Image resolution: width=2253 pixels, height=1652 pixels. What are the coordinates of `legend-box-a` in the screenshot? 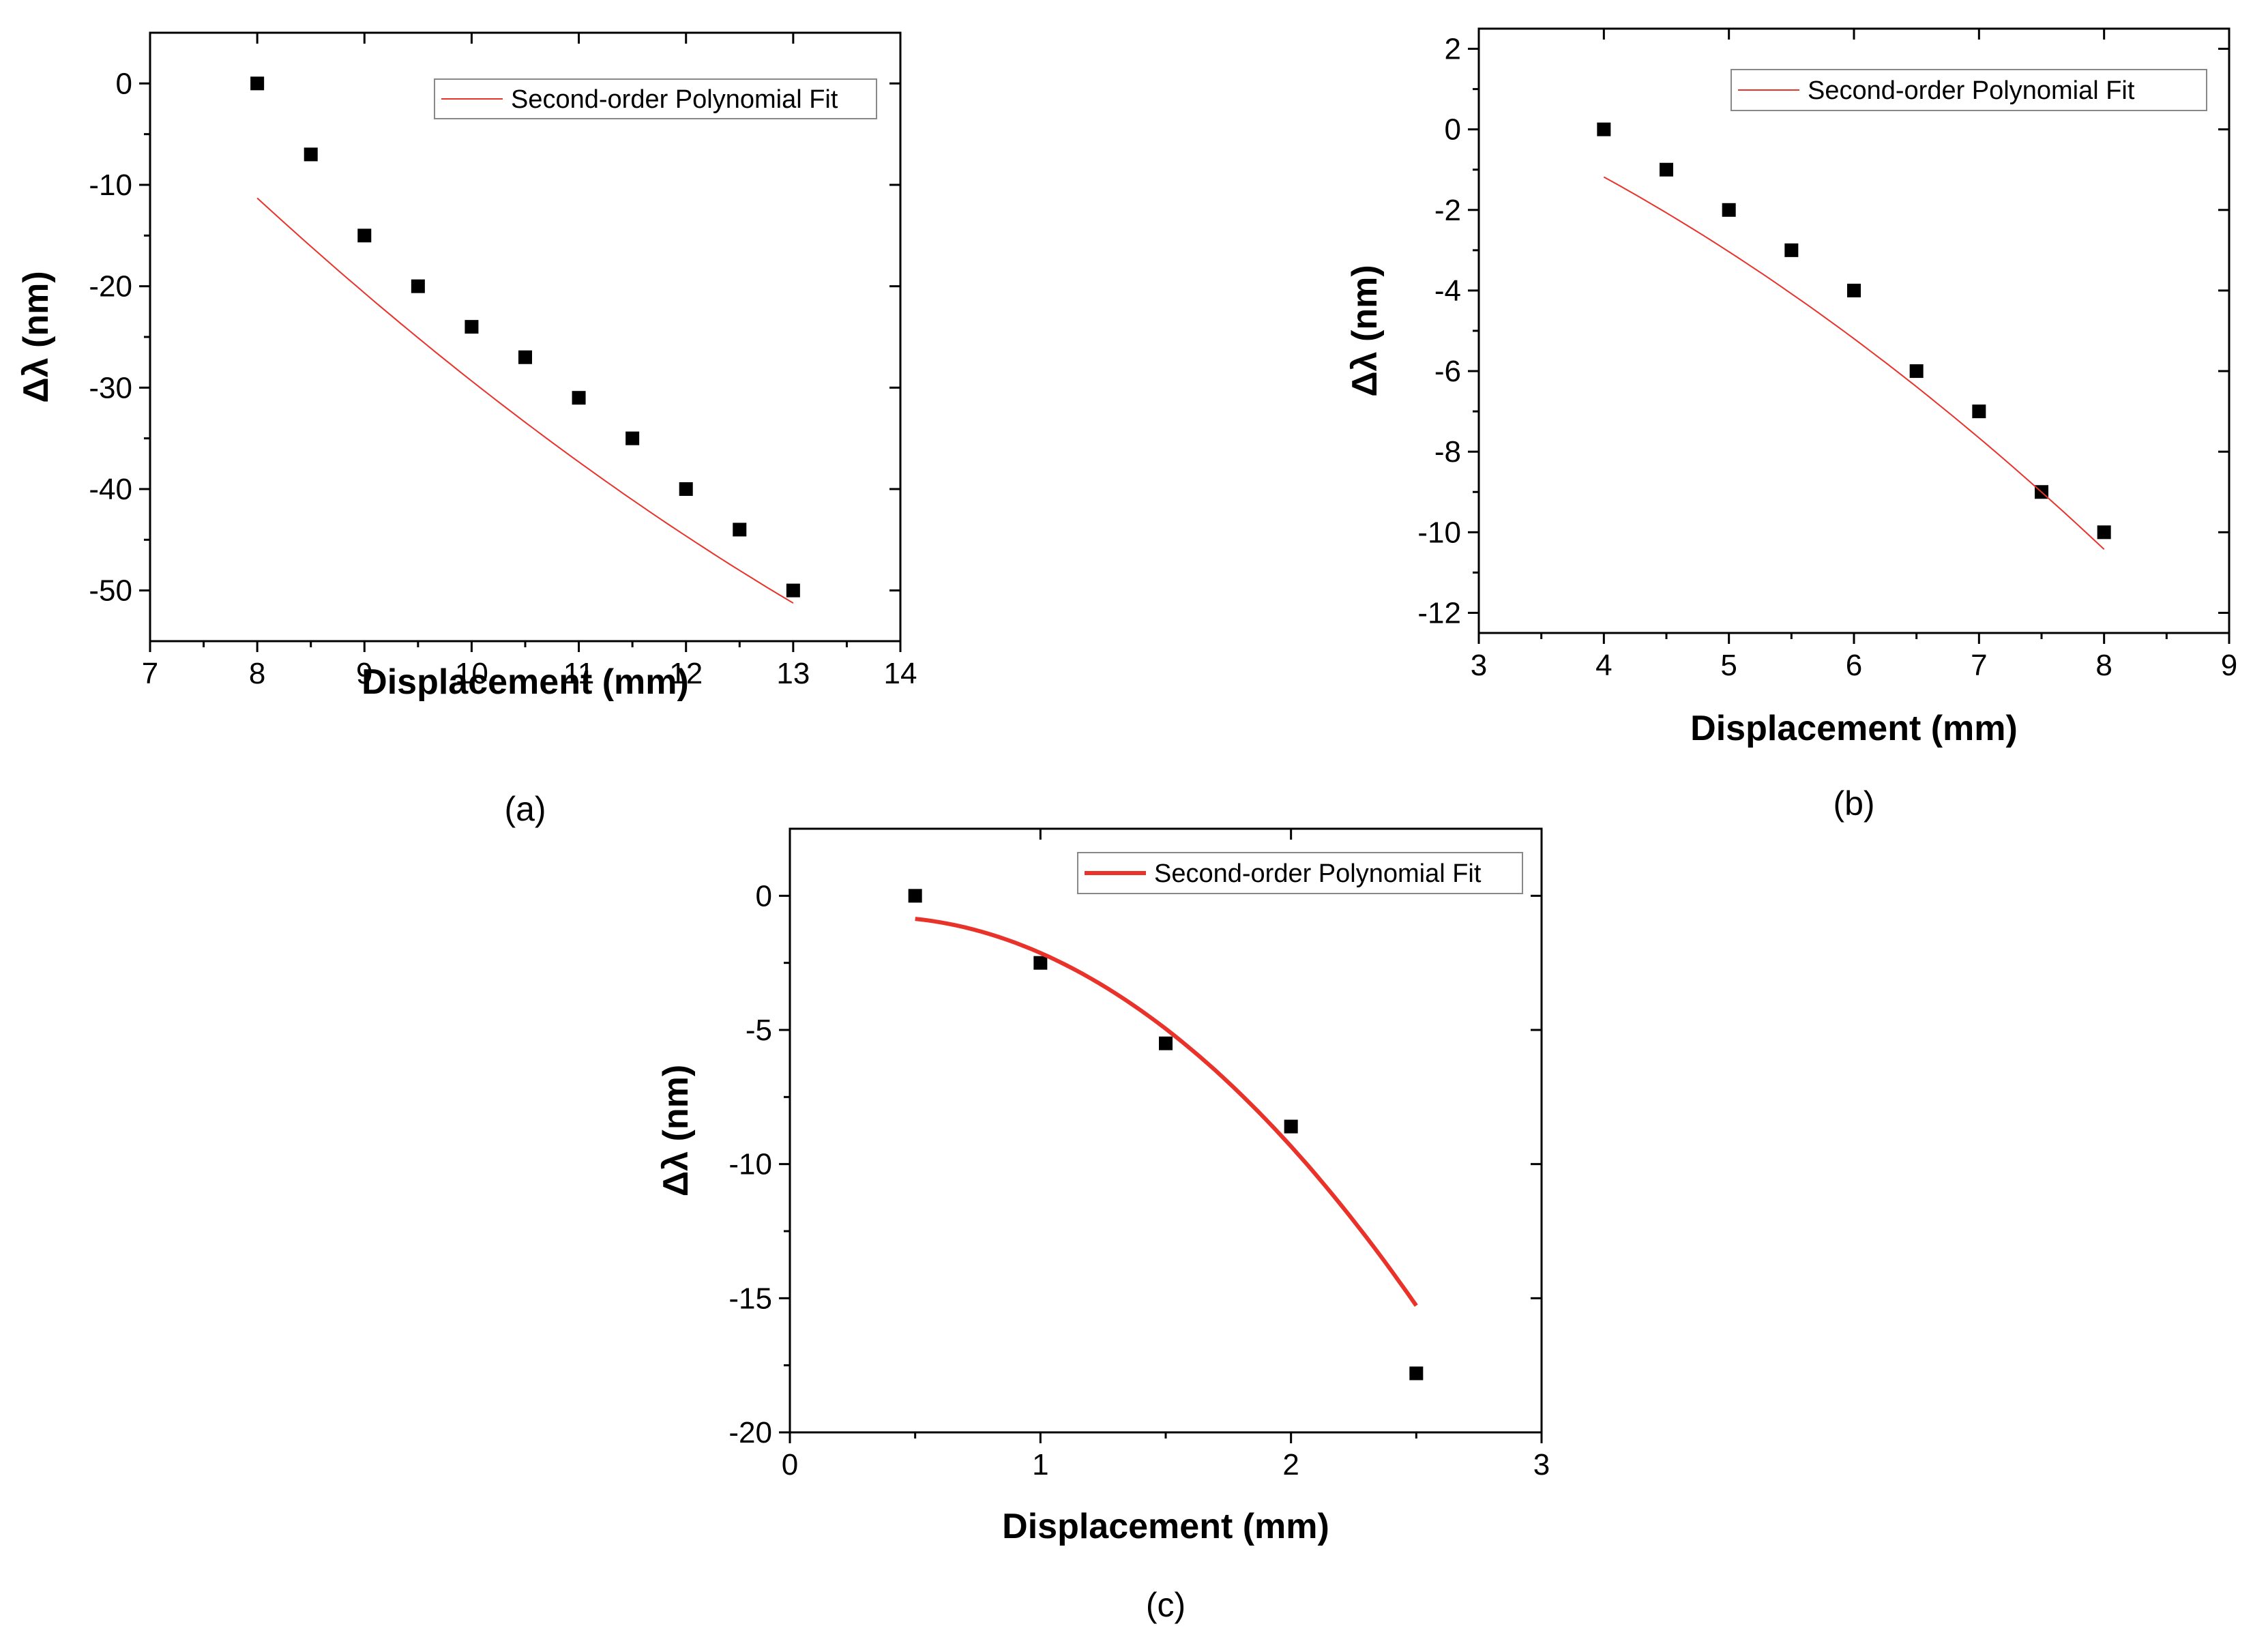 It's located at (655, 98).